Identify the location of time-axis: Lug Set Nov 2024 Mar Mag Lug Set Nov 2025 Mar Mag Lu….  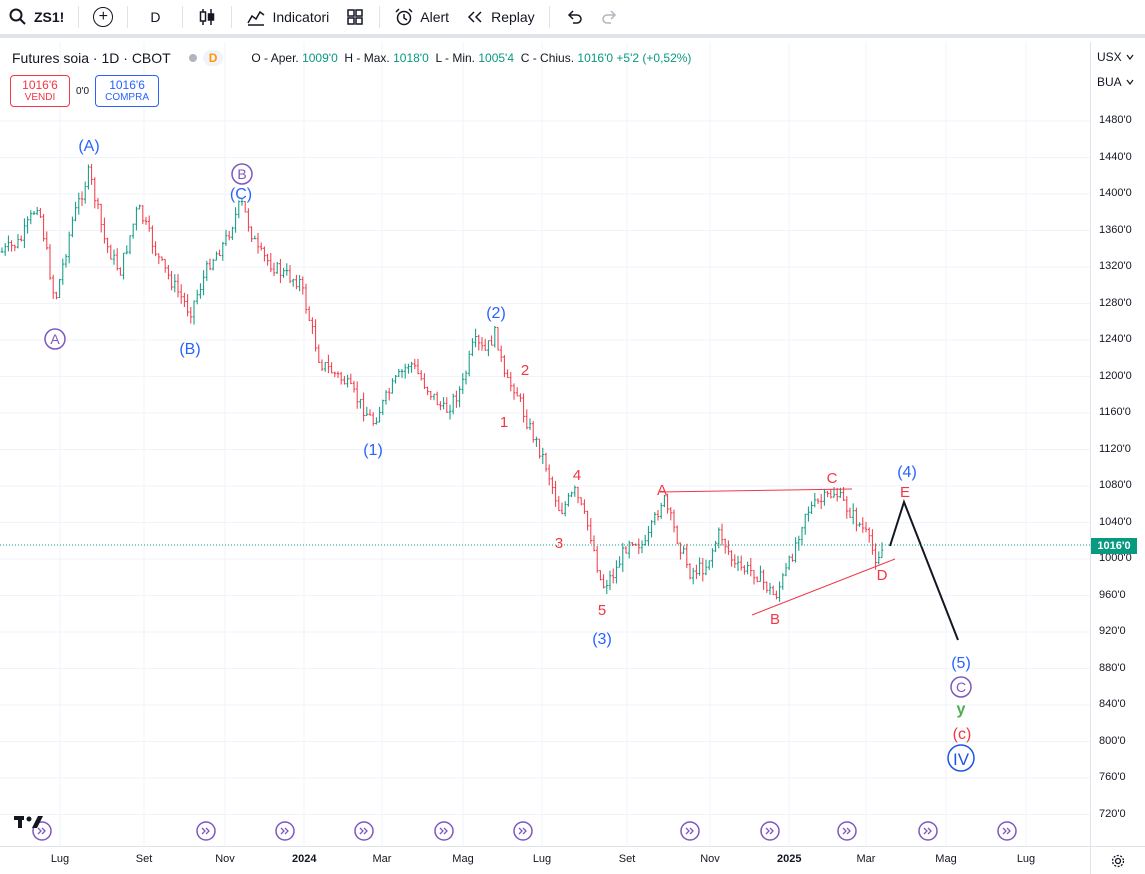
(545, 860).